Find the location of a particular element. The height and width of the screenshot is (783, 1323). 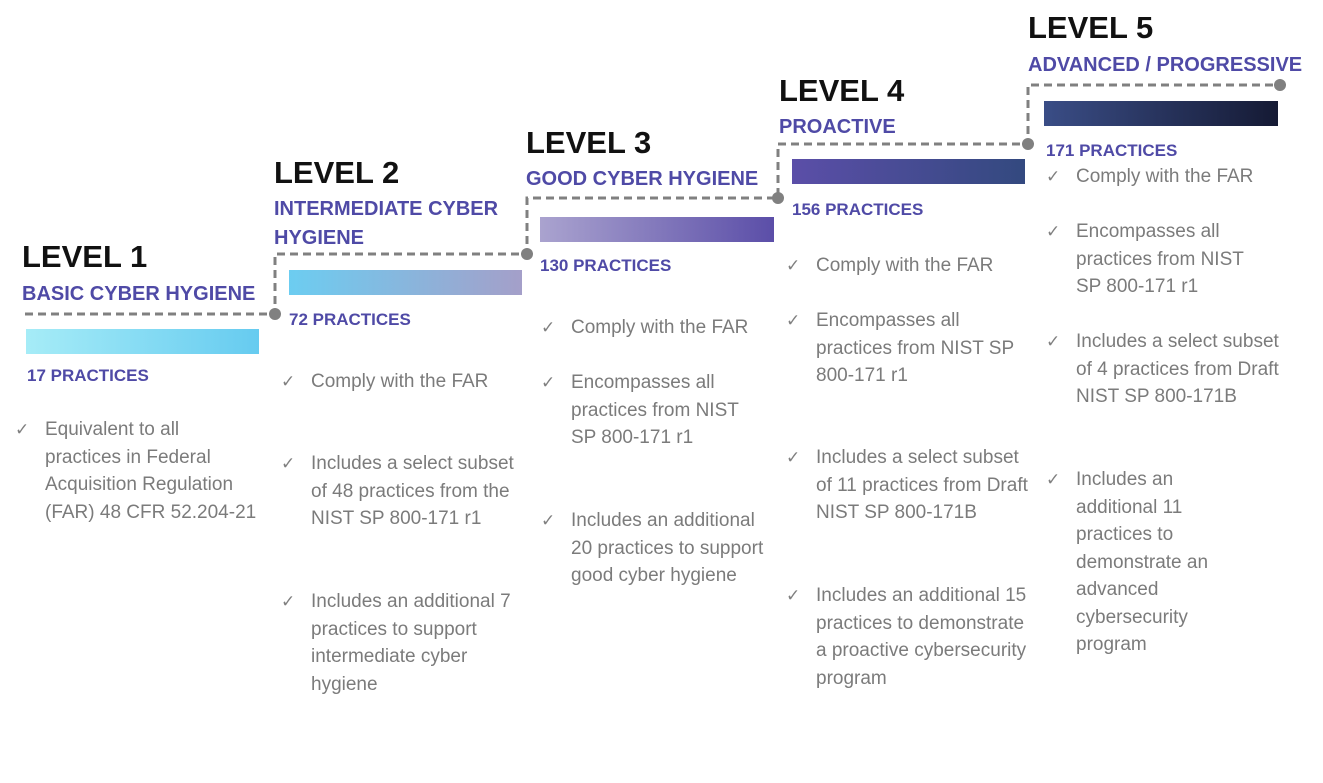

level-subtitle: GOOD CYBER HYGIENE is located at coordinates (642, 179).